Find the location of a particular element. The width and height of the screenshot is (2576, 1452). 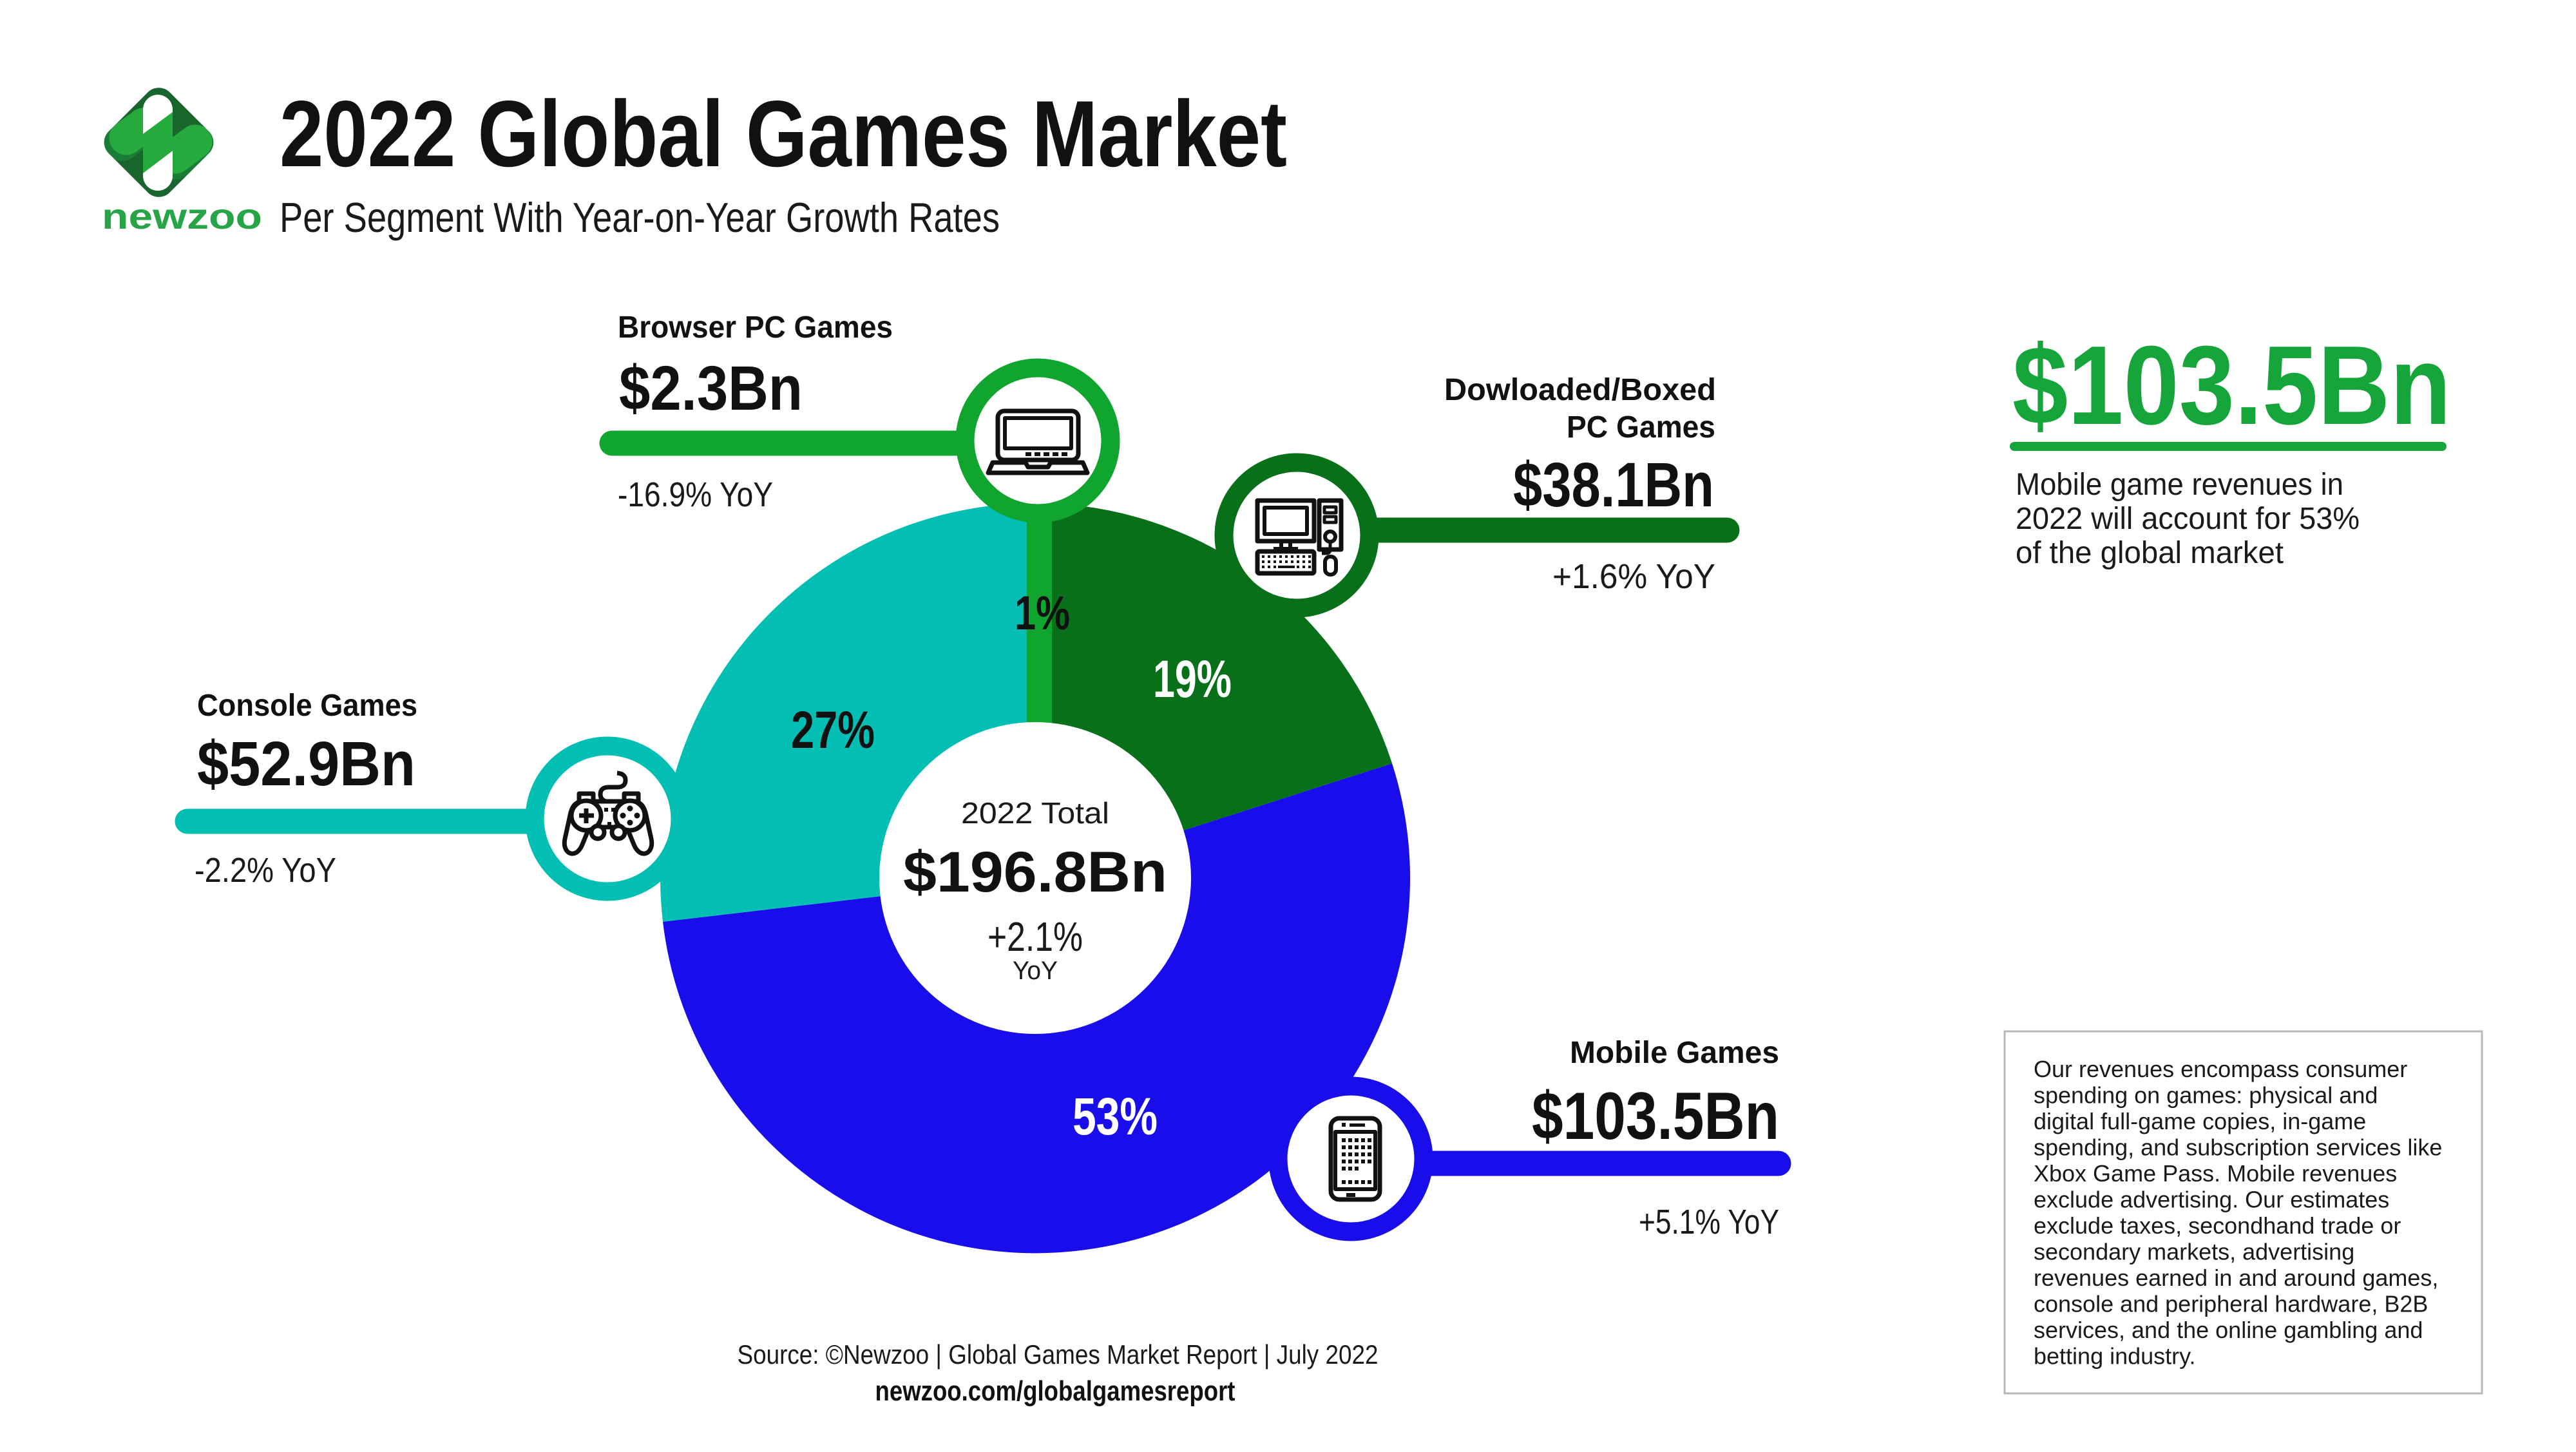

svg-text: newzoo is located at coordinates (182, 216).